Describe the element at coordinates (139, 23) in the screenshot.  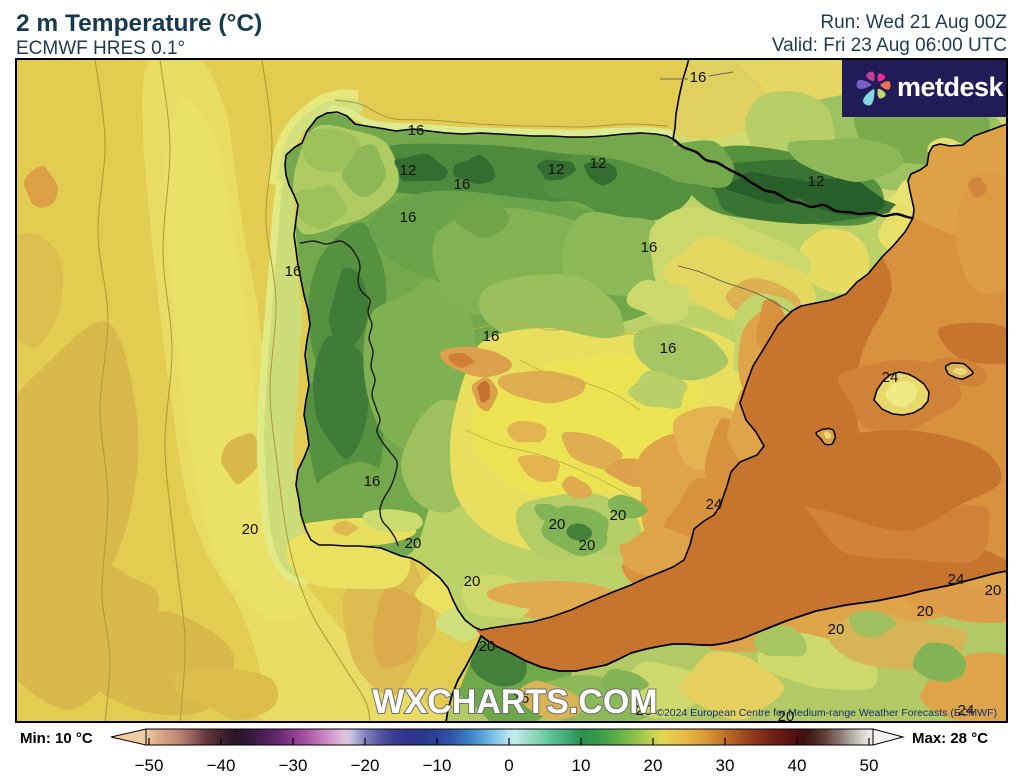
I see `svg-text: 2 m Temperature (°C)` at that location.